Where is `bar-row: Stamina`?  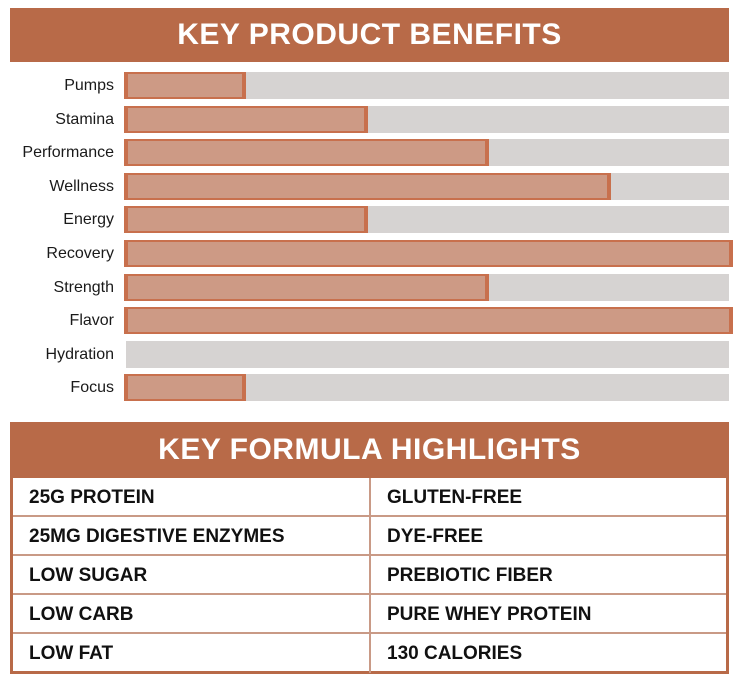
bar-row: Stamina is located at coordinates (369, 122).